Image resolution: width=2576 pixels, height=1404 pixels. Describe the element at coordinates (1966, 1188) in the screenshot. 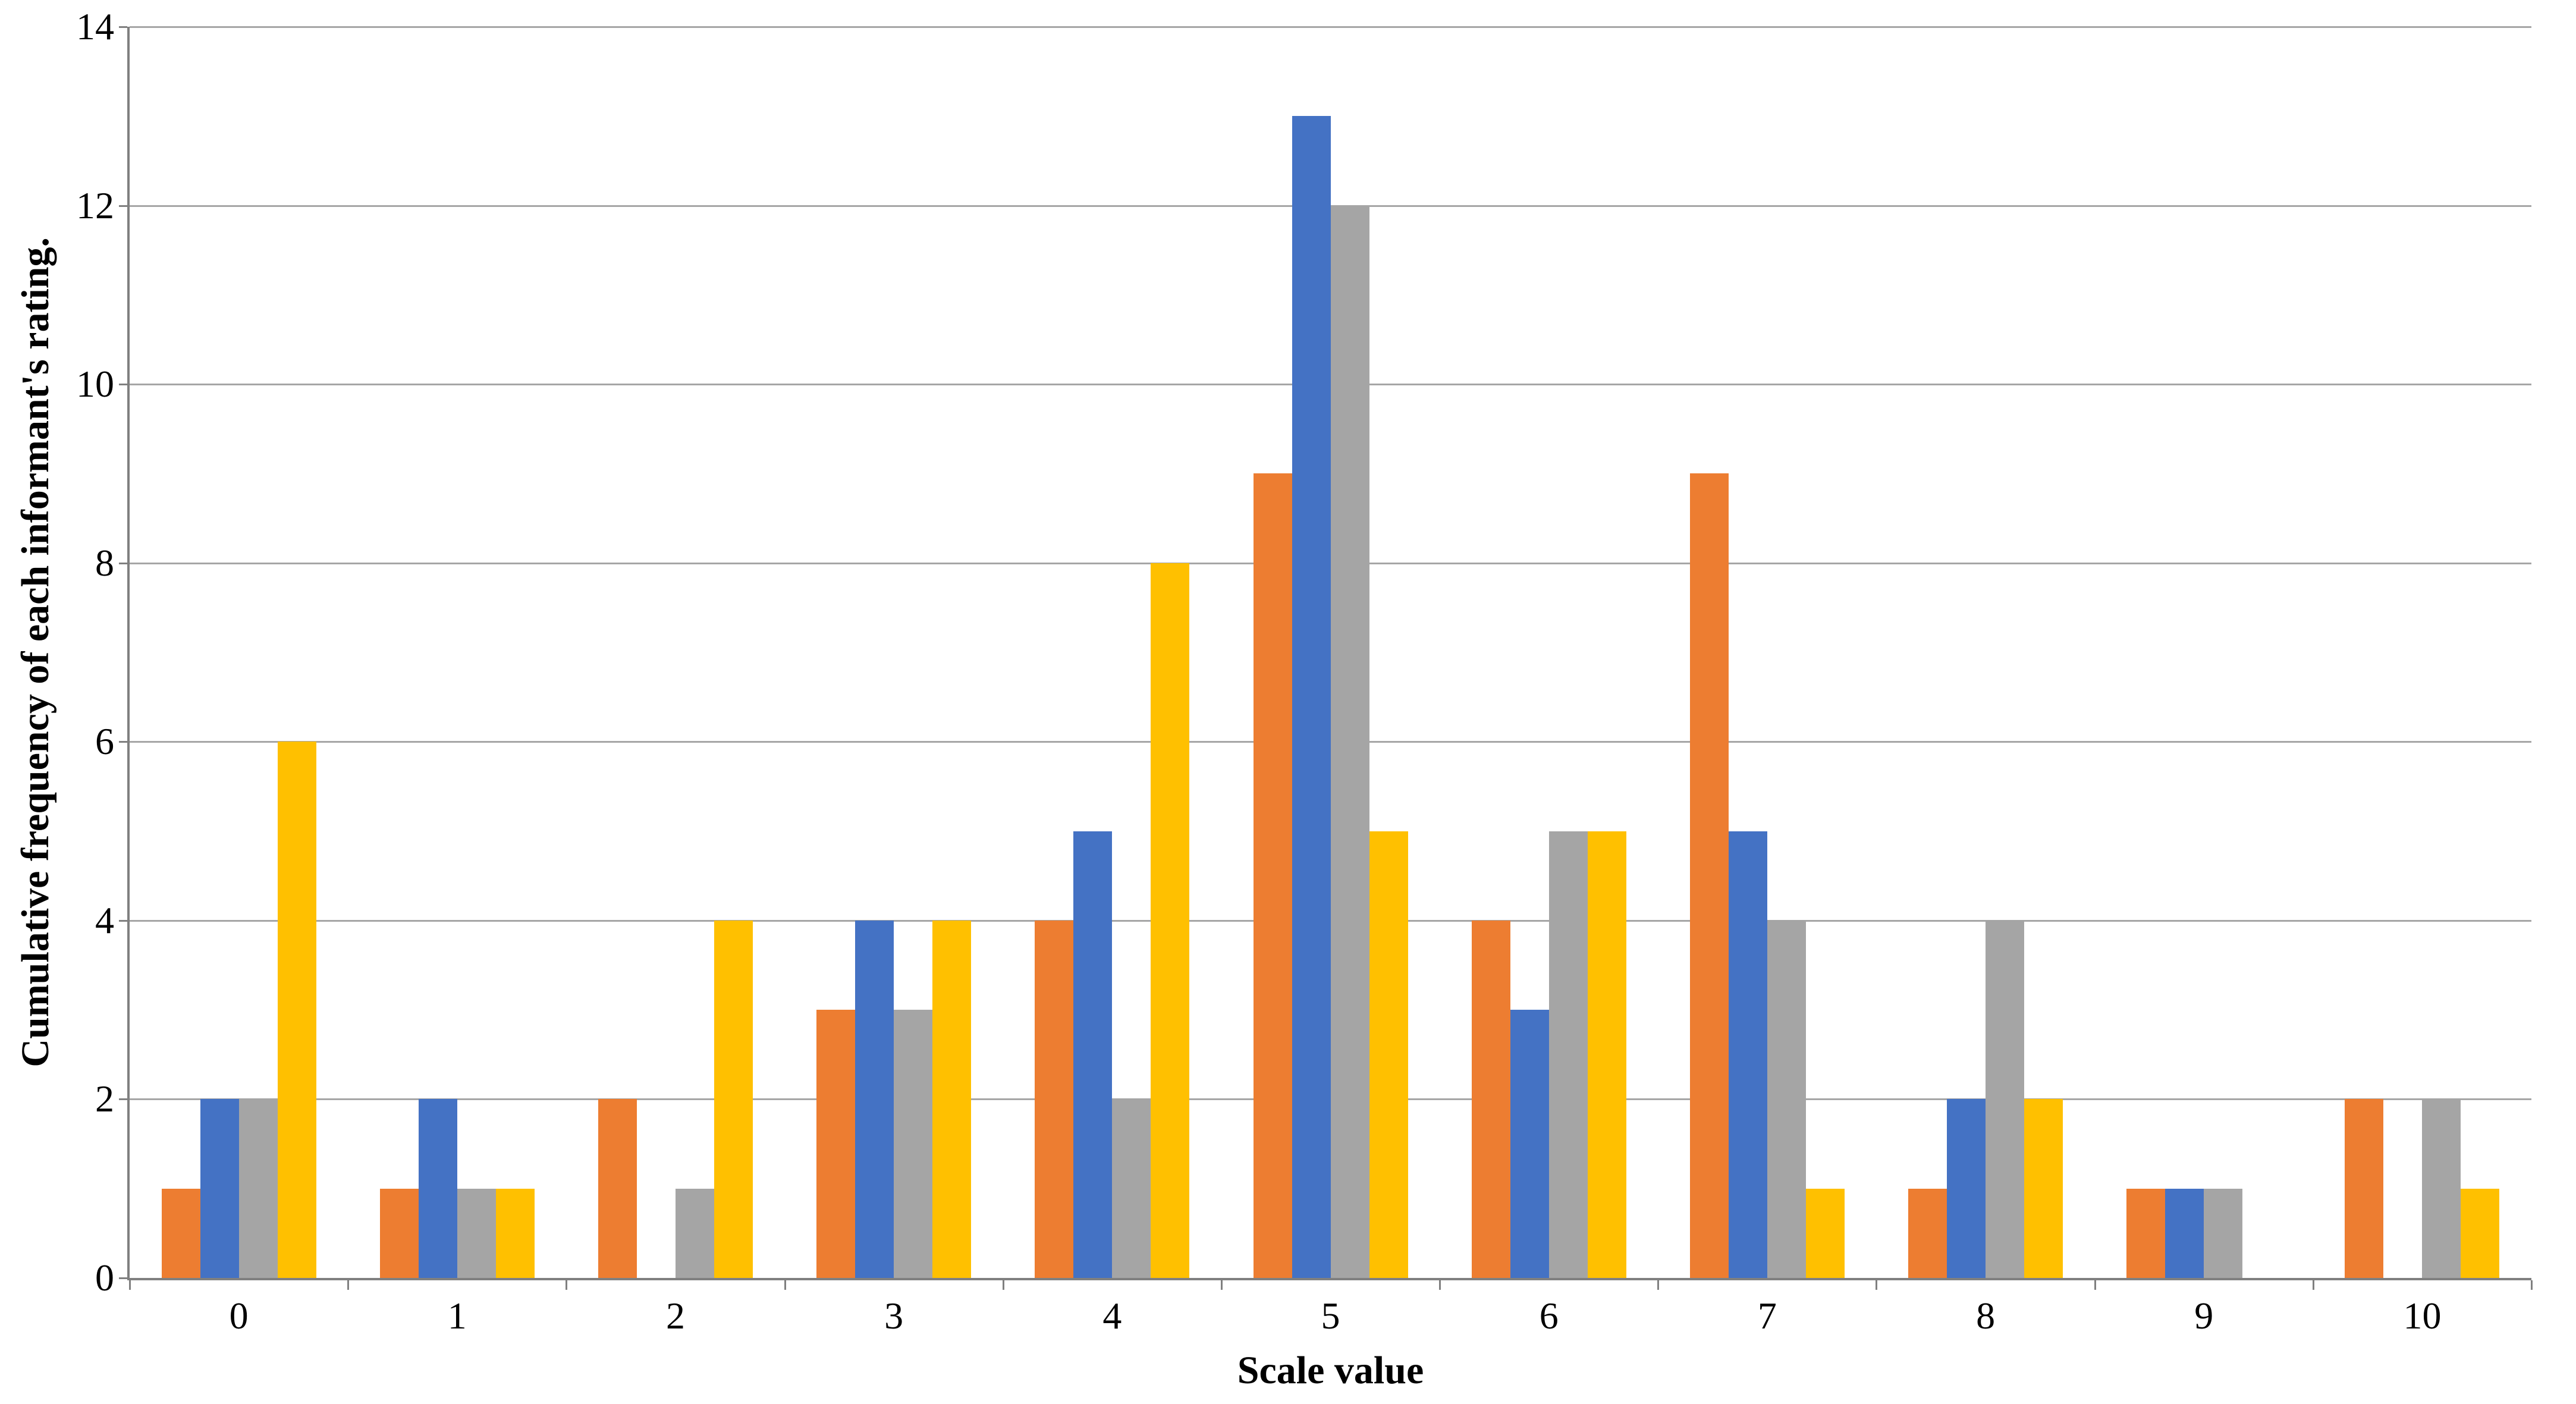

I see `bar-blue-x8` at that location.